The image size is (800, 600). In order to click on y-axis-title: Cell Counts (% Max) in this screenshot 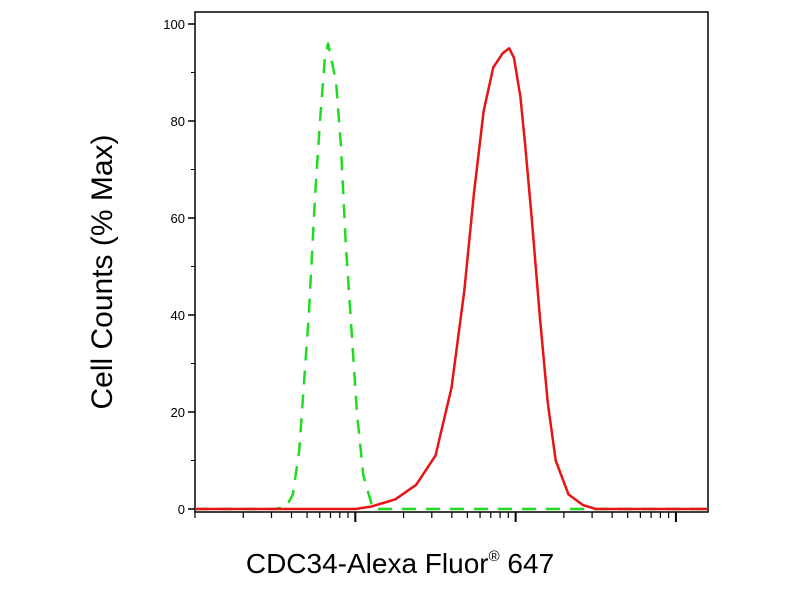, I will do `click(102, 271)`.